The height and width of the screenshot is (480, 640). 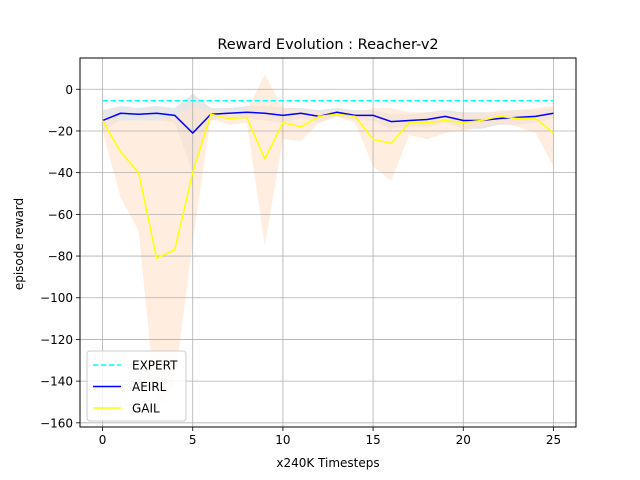 I want to click on x-tick-label: 0, so click(x=103, y=440).